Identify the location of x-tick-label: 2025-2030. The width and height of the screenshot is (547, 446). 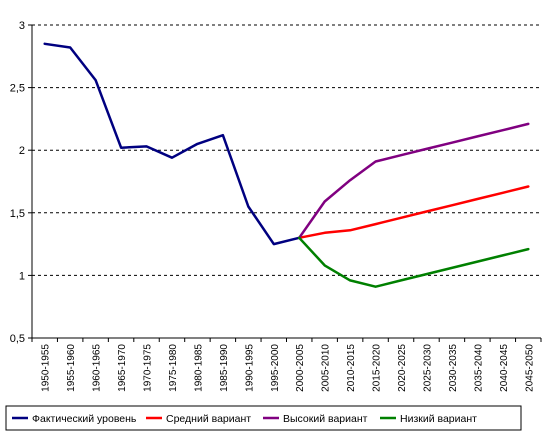
(427, 368).